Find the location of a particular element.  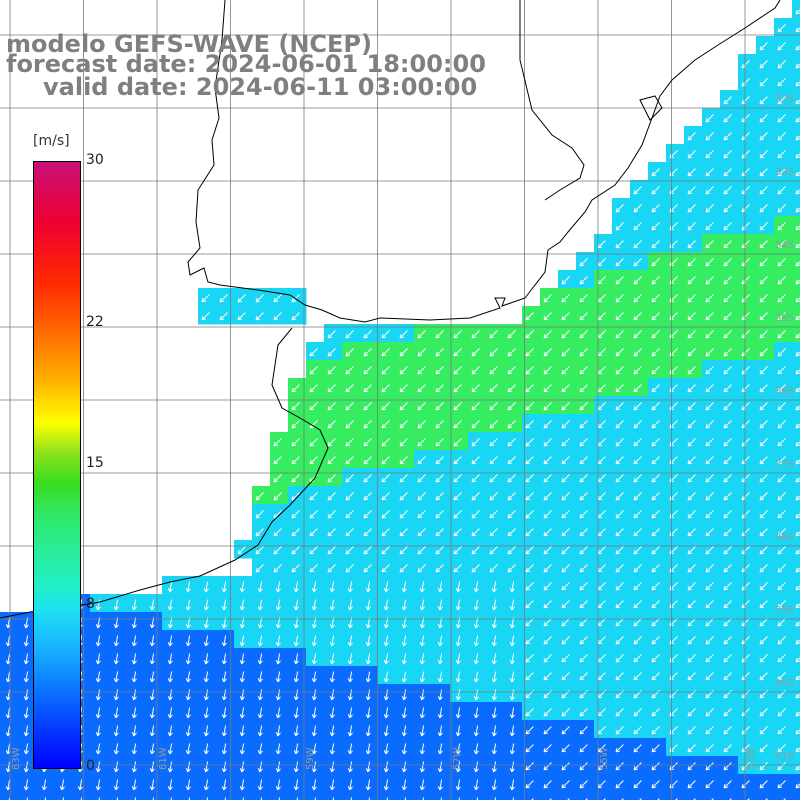

latitude-label: 34S is located at coordinates (784, 245).